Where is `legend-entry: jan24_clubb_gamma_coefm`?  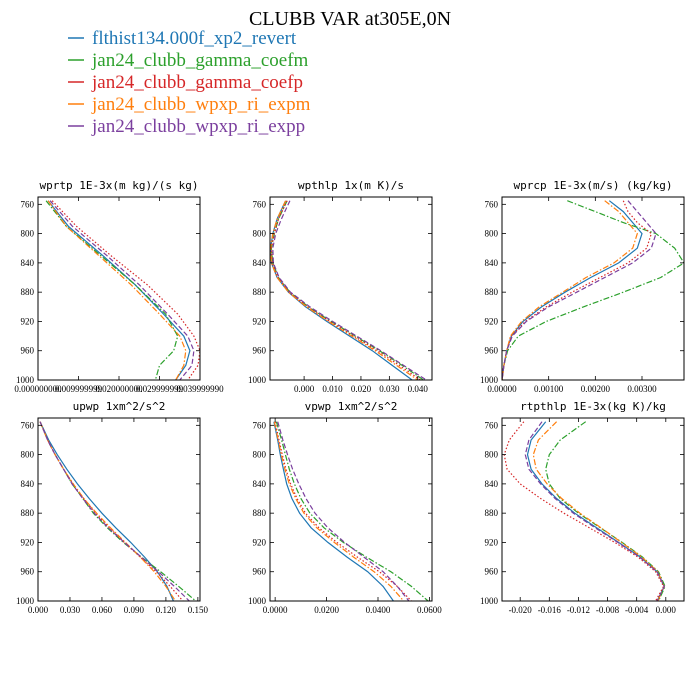 legend-entry: jan24_clubb_gamma_coefm is located at coordinates (188, 60).